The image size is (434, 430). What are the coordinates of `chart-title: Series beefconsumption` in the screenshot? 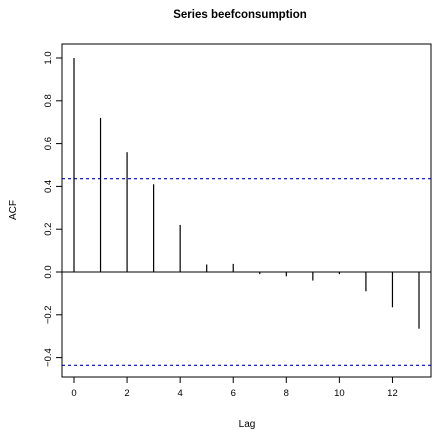 It's located at (240, 15).